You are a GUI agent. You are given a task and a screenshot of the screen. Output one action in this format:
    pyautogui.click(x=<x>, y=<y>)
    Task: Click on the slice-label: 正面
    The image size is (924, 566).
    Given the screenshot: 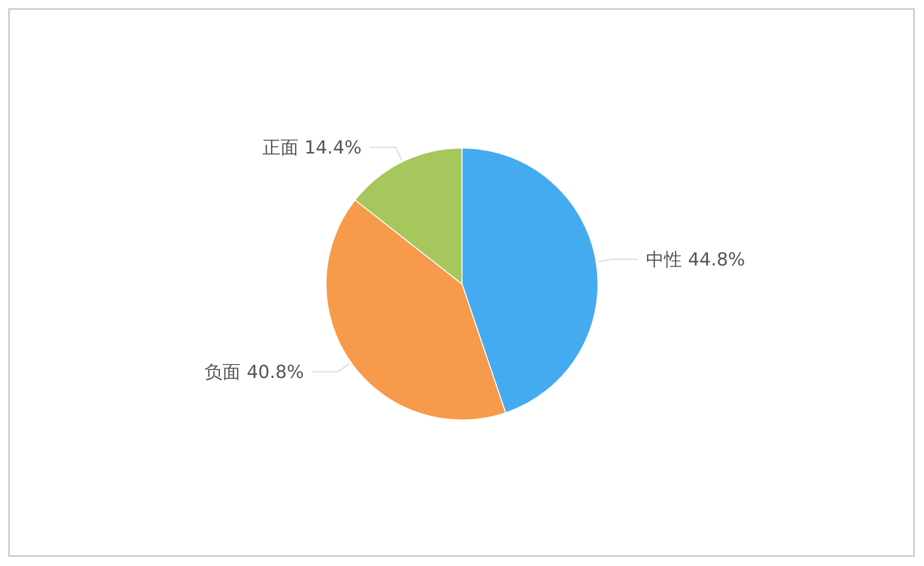 What is the action you would take?
    pyautogui.click(x=280, y=147)
    